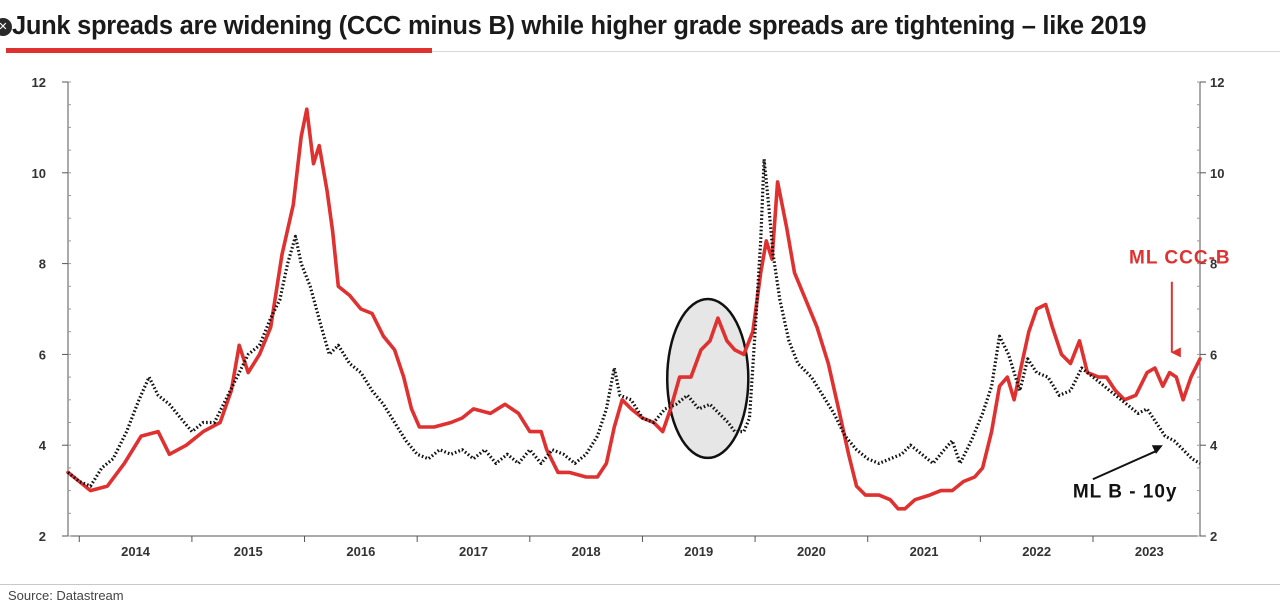 The image size is (1280, 603). Describe the element at coordinates (1124, 465) in the screenshot. I see `annotation-arrow-b-10y` at that location.